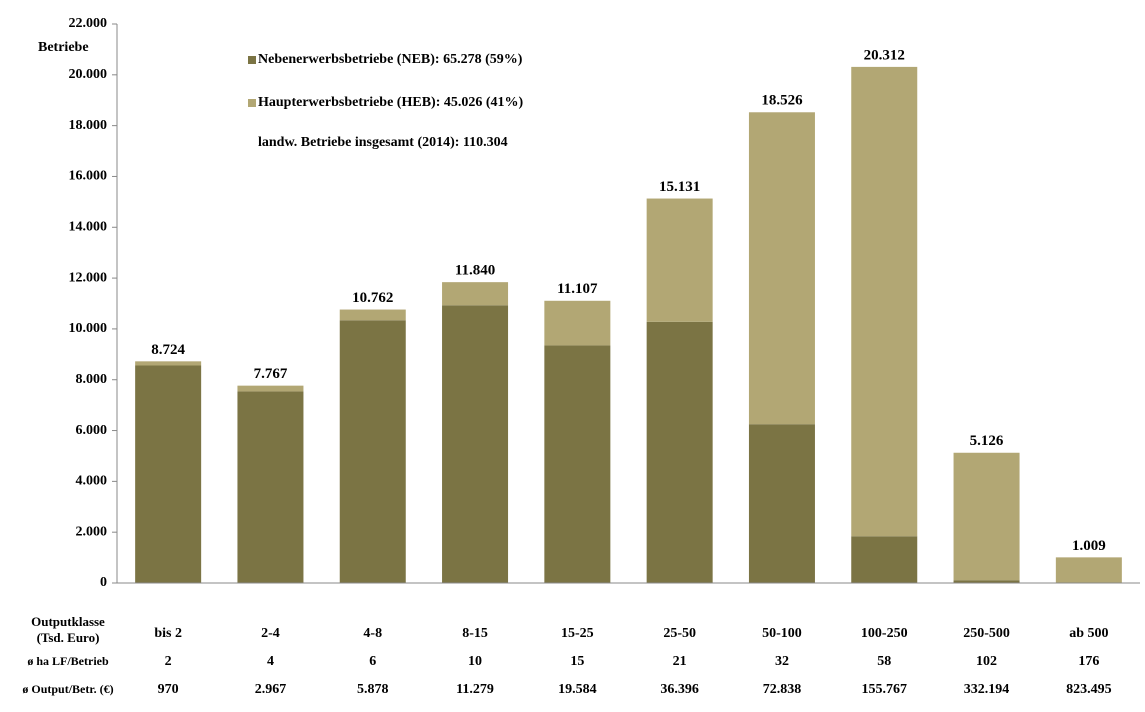 Image resolution: width=1145 pixels, height=712 pixels. Describe the element at coordinates (103, 582) in the screenshot. I see `y-tick-label: 0` at that location.